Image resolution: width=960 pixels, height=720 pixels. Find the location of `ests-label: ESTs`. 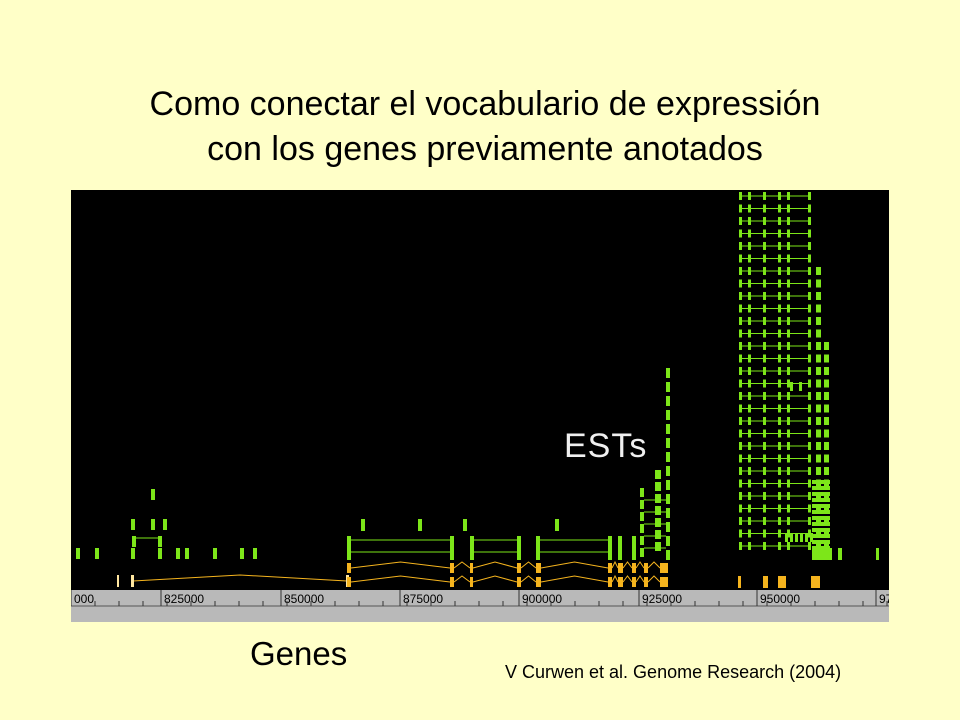

ests-label: ESTs is located at coordinates (606, 446).